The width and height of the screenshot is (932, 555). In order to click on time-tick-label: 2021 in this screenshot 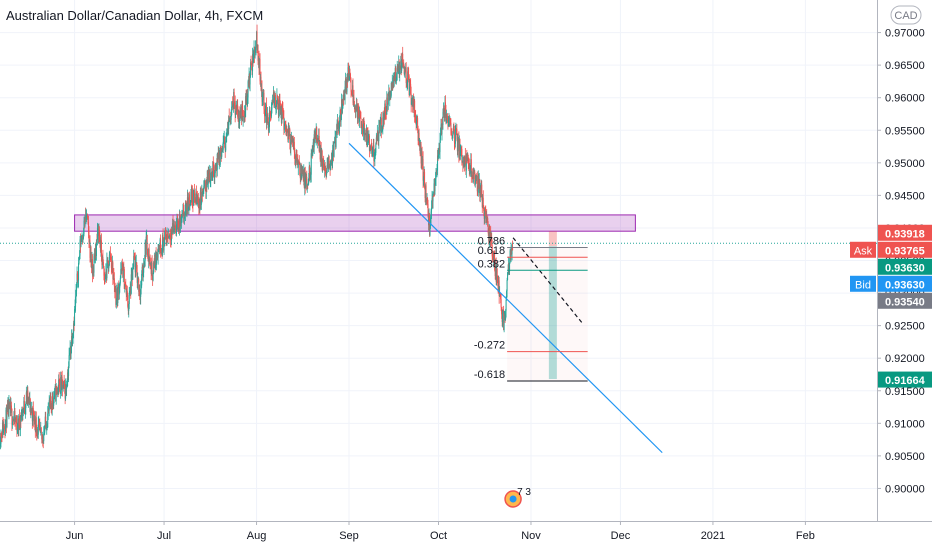, I will do `click(713, 536)`.